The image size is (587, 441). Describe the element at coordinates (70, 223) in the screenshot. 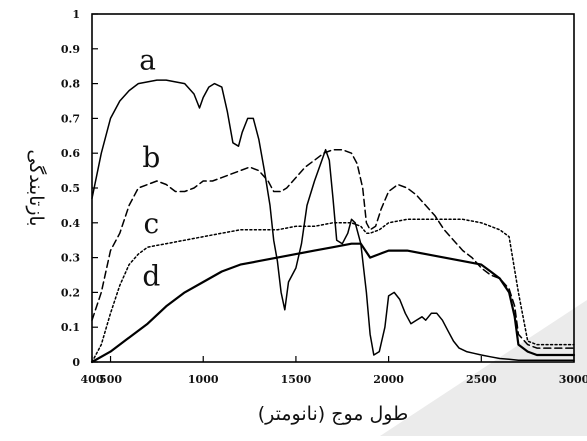

I see `y-tick-label: 0.4` at that location.